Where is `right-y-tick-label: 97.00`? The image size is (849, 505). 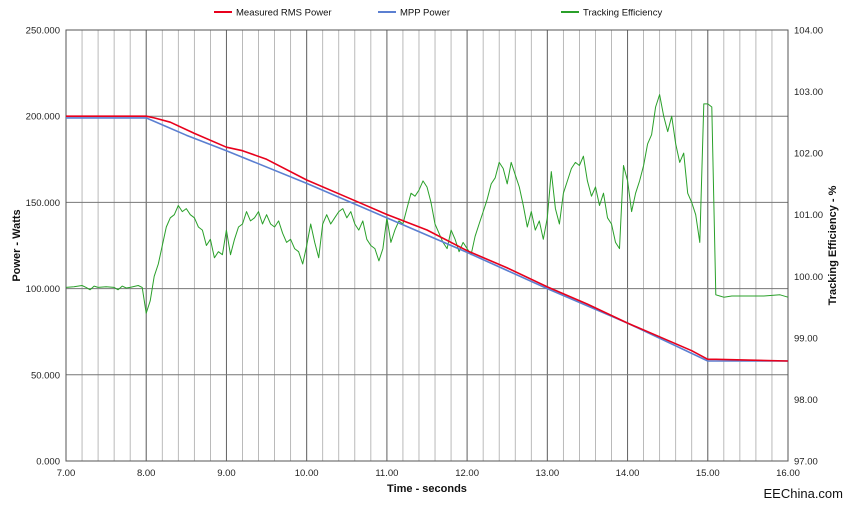 right-y-tick-label: 97.00 is located at coordinates (806, 462).